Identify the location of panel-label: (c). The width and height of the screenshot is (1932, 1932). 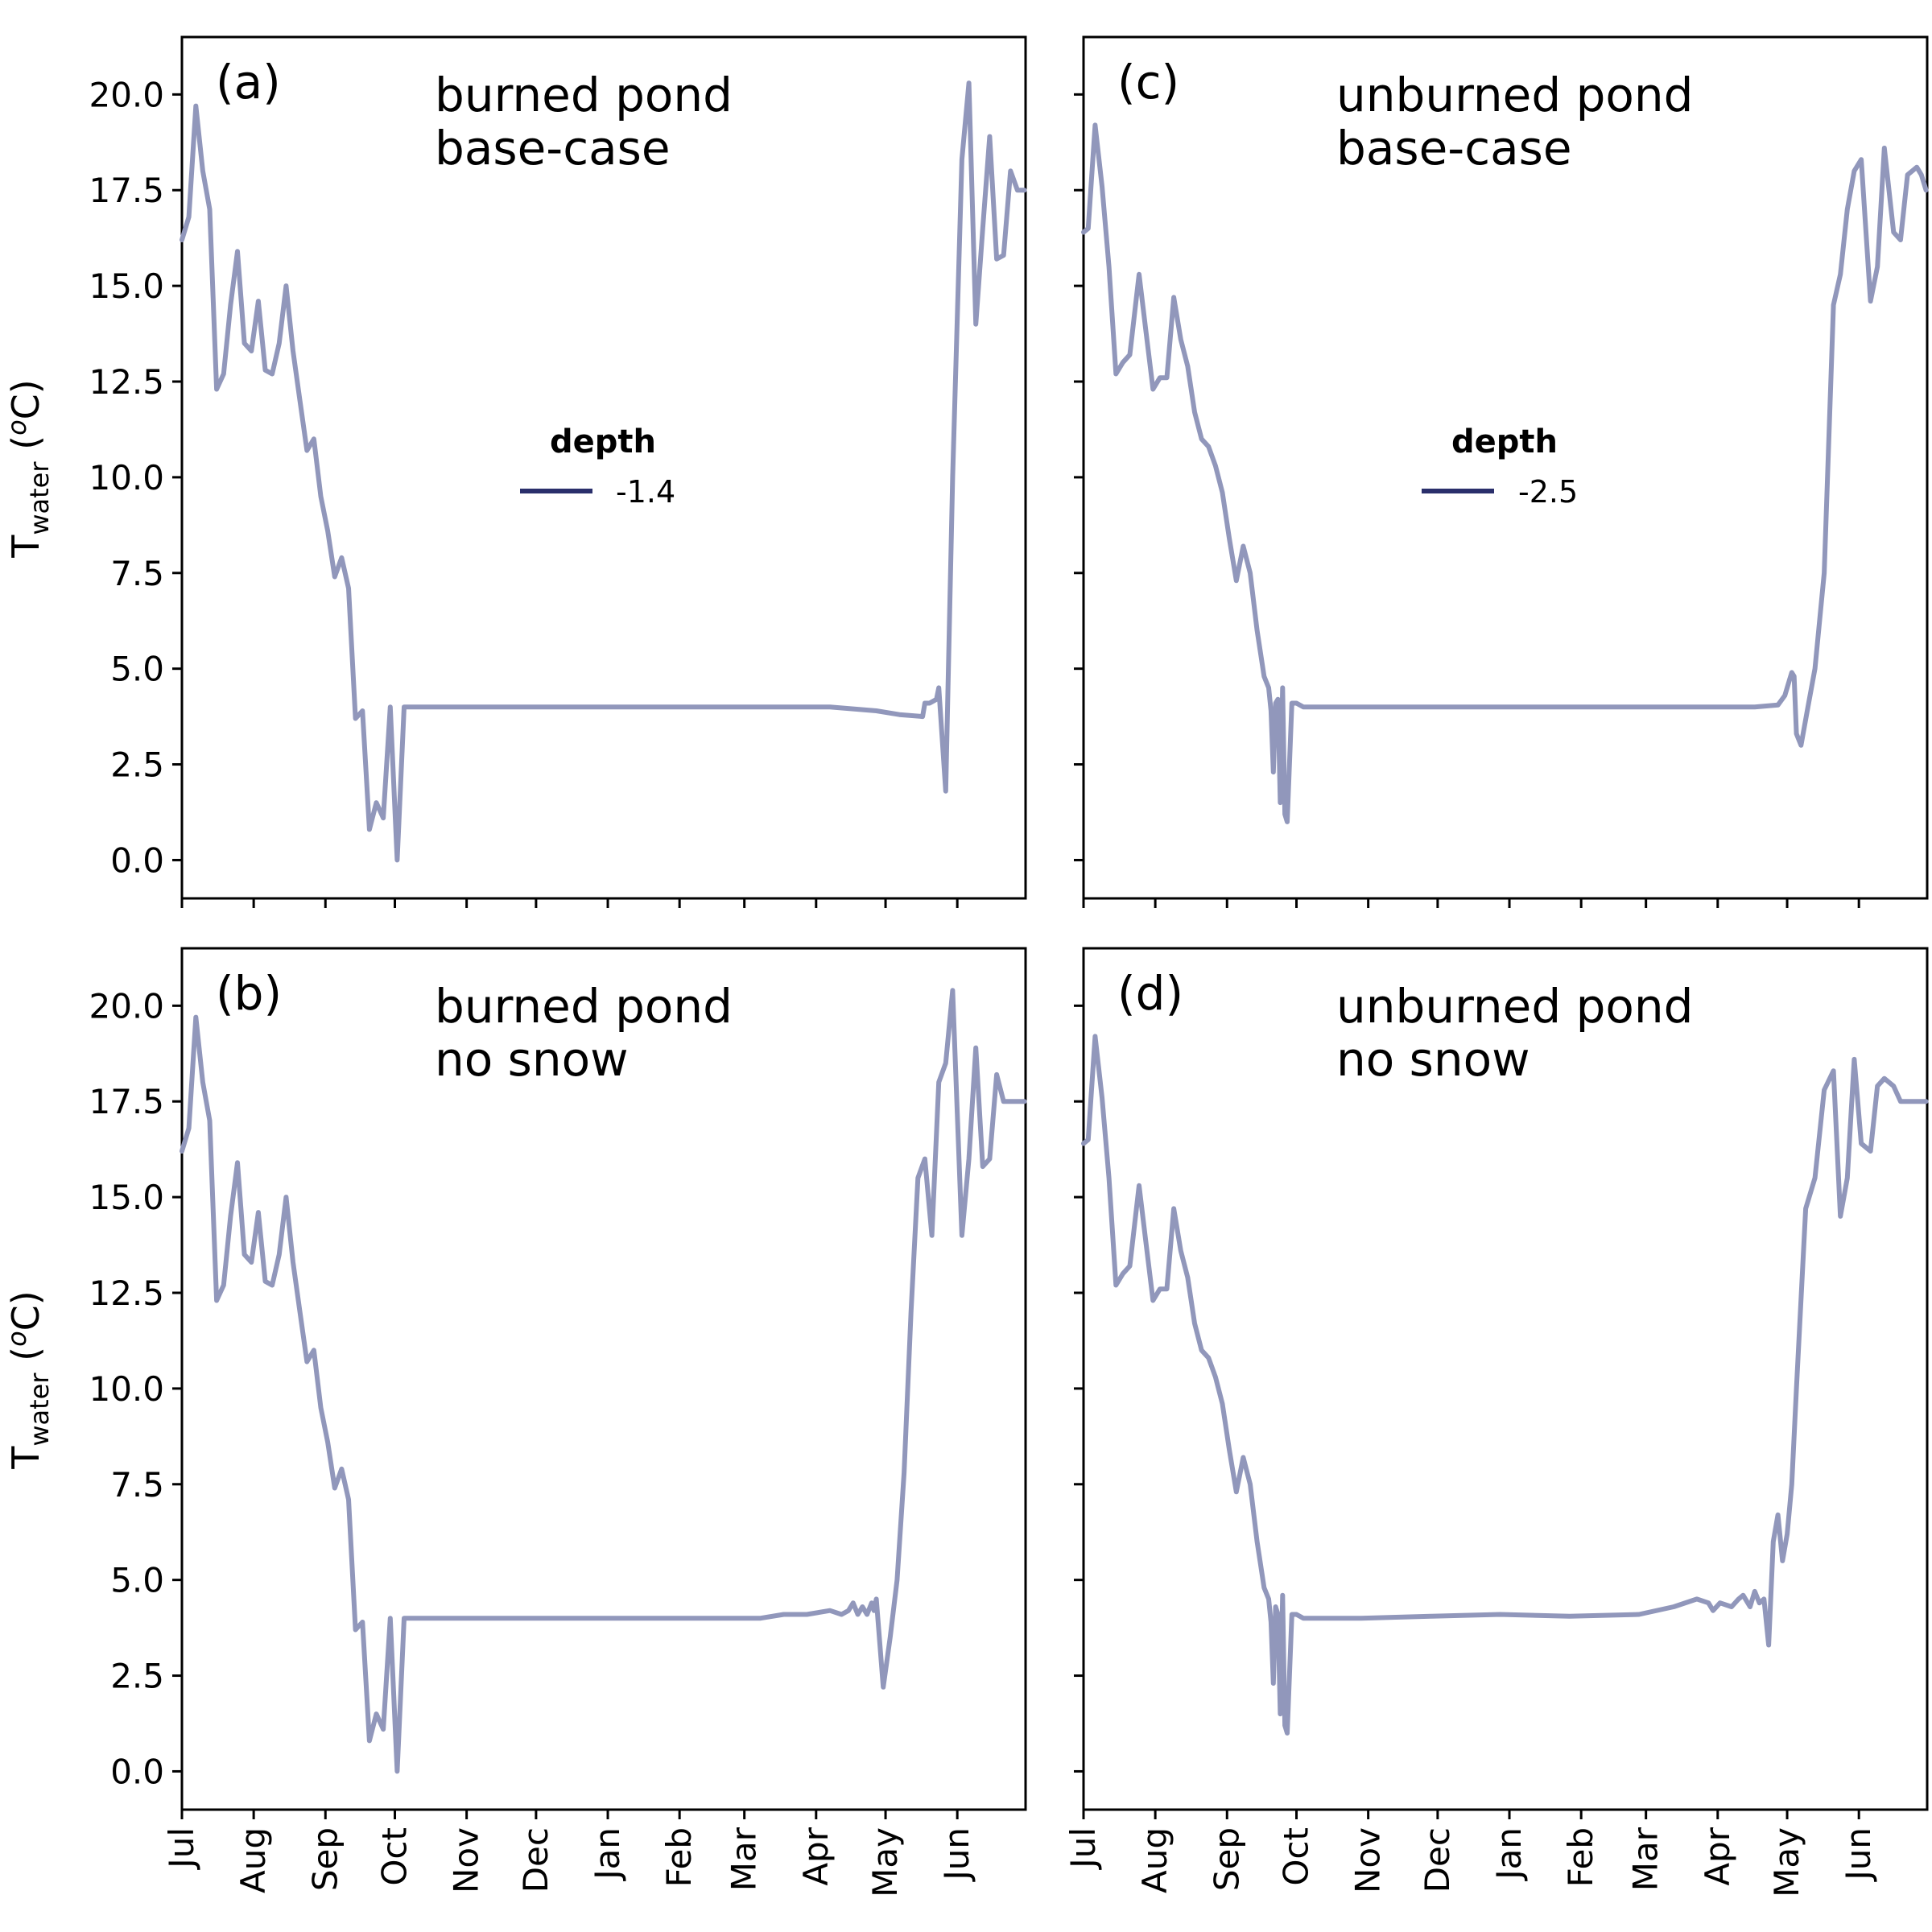
(1148, 82).